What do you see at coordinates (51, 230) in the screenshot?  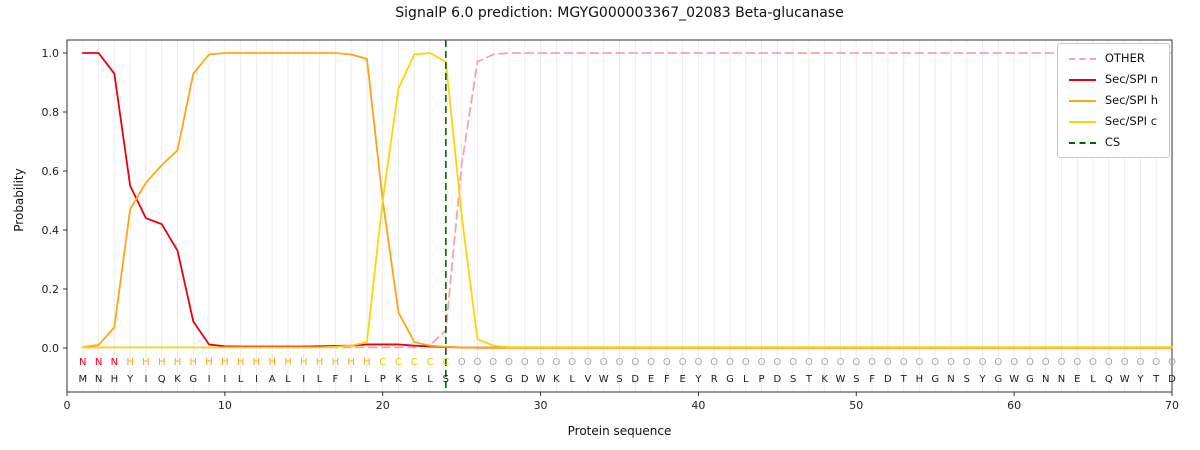 I see `y-tick-label: 0.4` at bounding box center [51, 230].